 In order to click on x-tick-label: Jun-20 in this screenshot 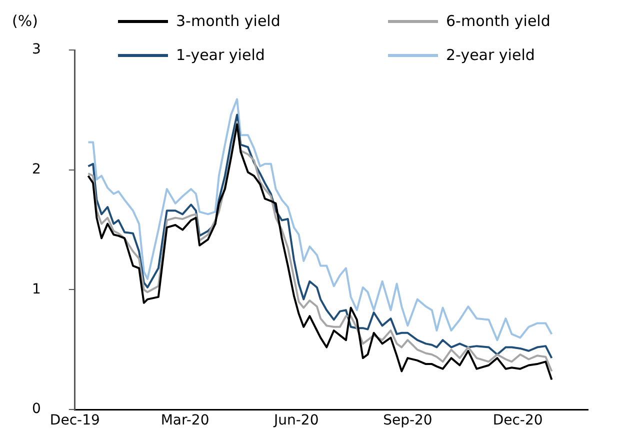, I will do `click(295, 420)`.